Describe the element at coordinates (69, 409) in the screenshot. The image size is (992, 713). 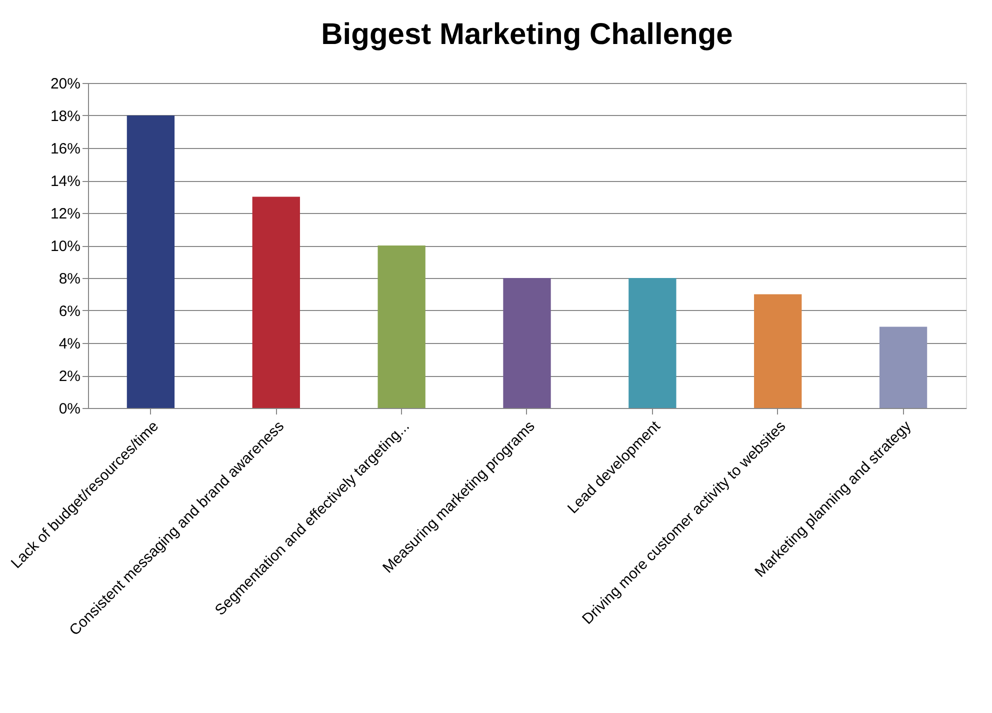
I see `y-tick-label: 0%` at that location.